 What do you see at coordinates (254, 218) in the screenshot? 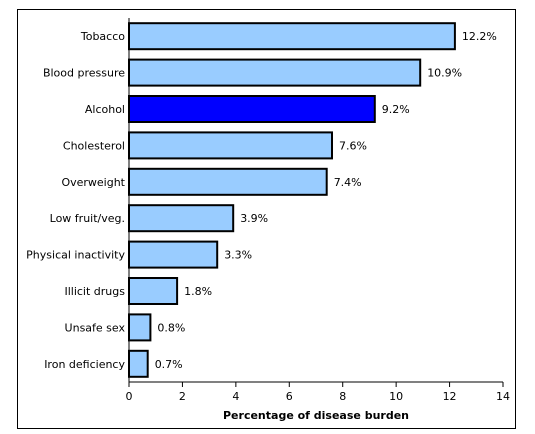
I see `value-label: 3.9%` at bounding box center [254, 218].